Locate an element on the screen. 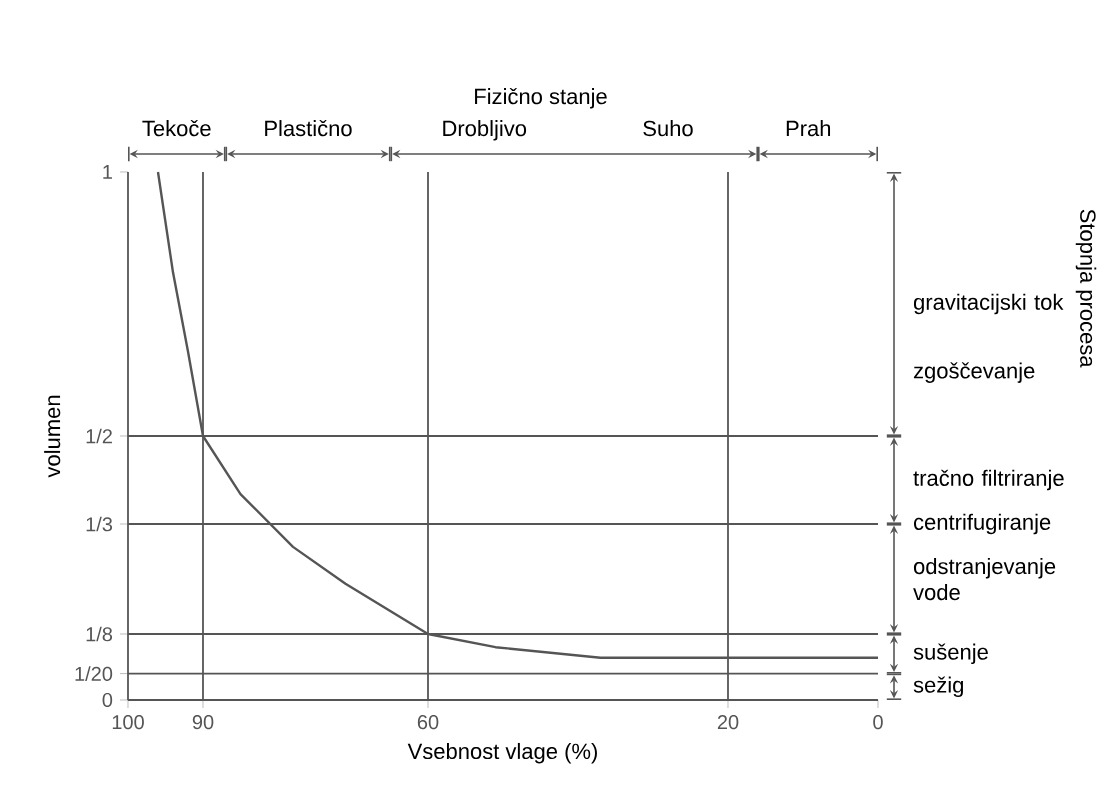 This screenshot has height=796, width=1116. y-tick-label: 1/2 is located at coordinates (99, 436).